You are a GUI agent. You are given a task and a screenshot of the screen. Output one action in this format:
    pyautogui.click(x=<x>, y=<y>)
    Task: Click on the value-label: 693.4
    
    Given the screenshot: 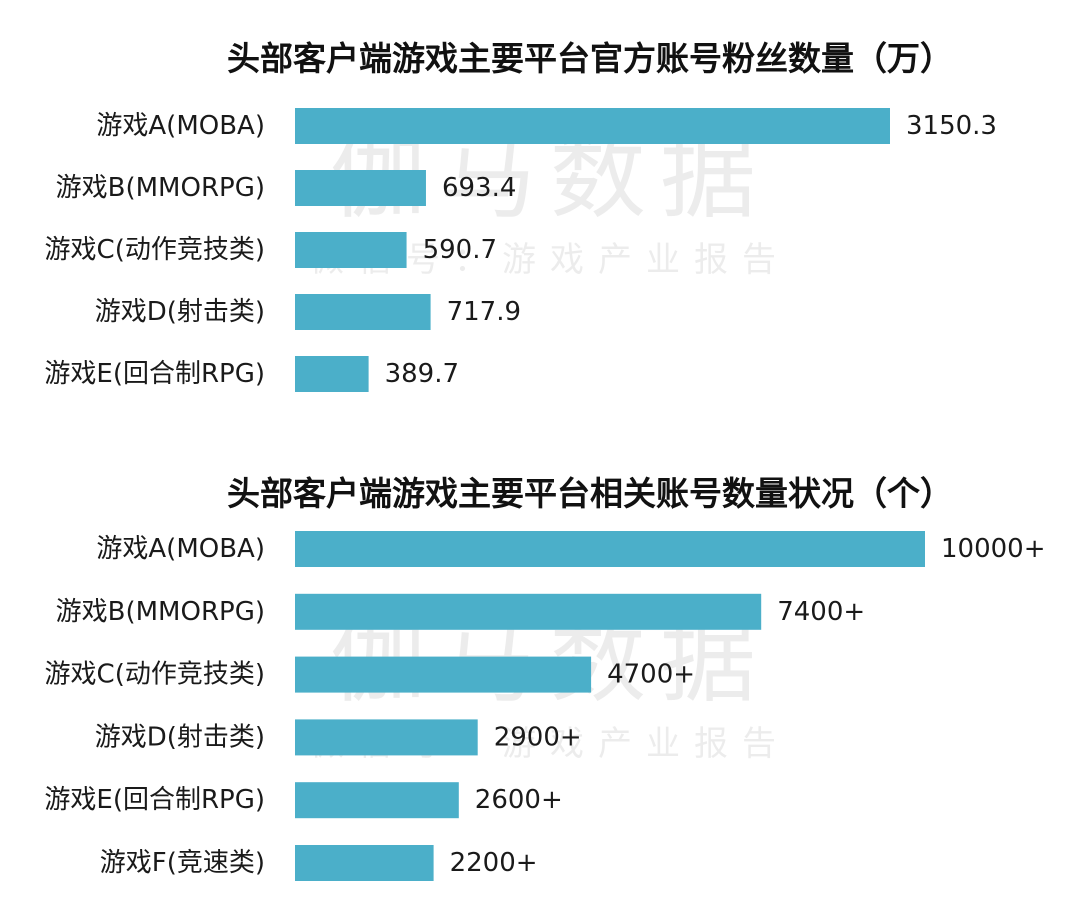 What is the action you would take?
    pyautogui.click(x=479, y=188)
    